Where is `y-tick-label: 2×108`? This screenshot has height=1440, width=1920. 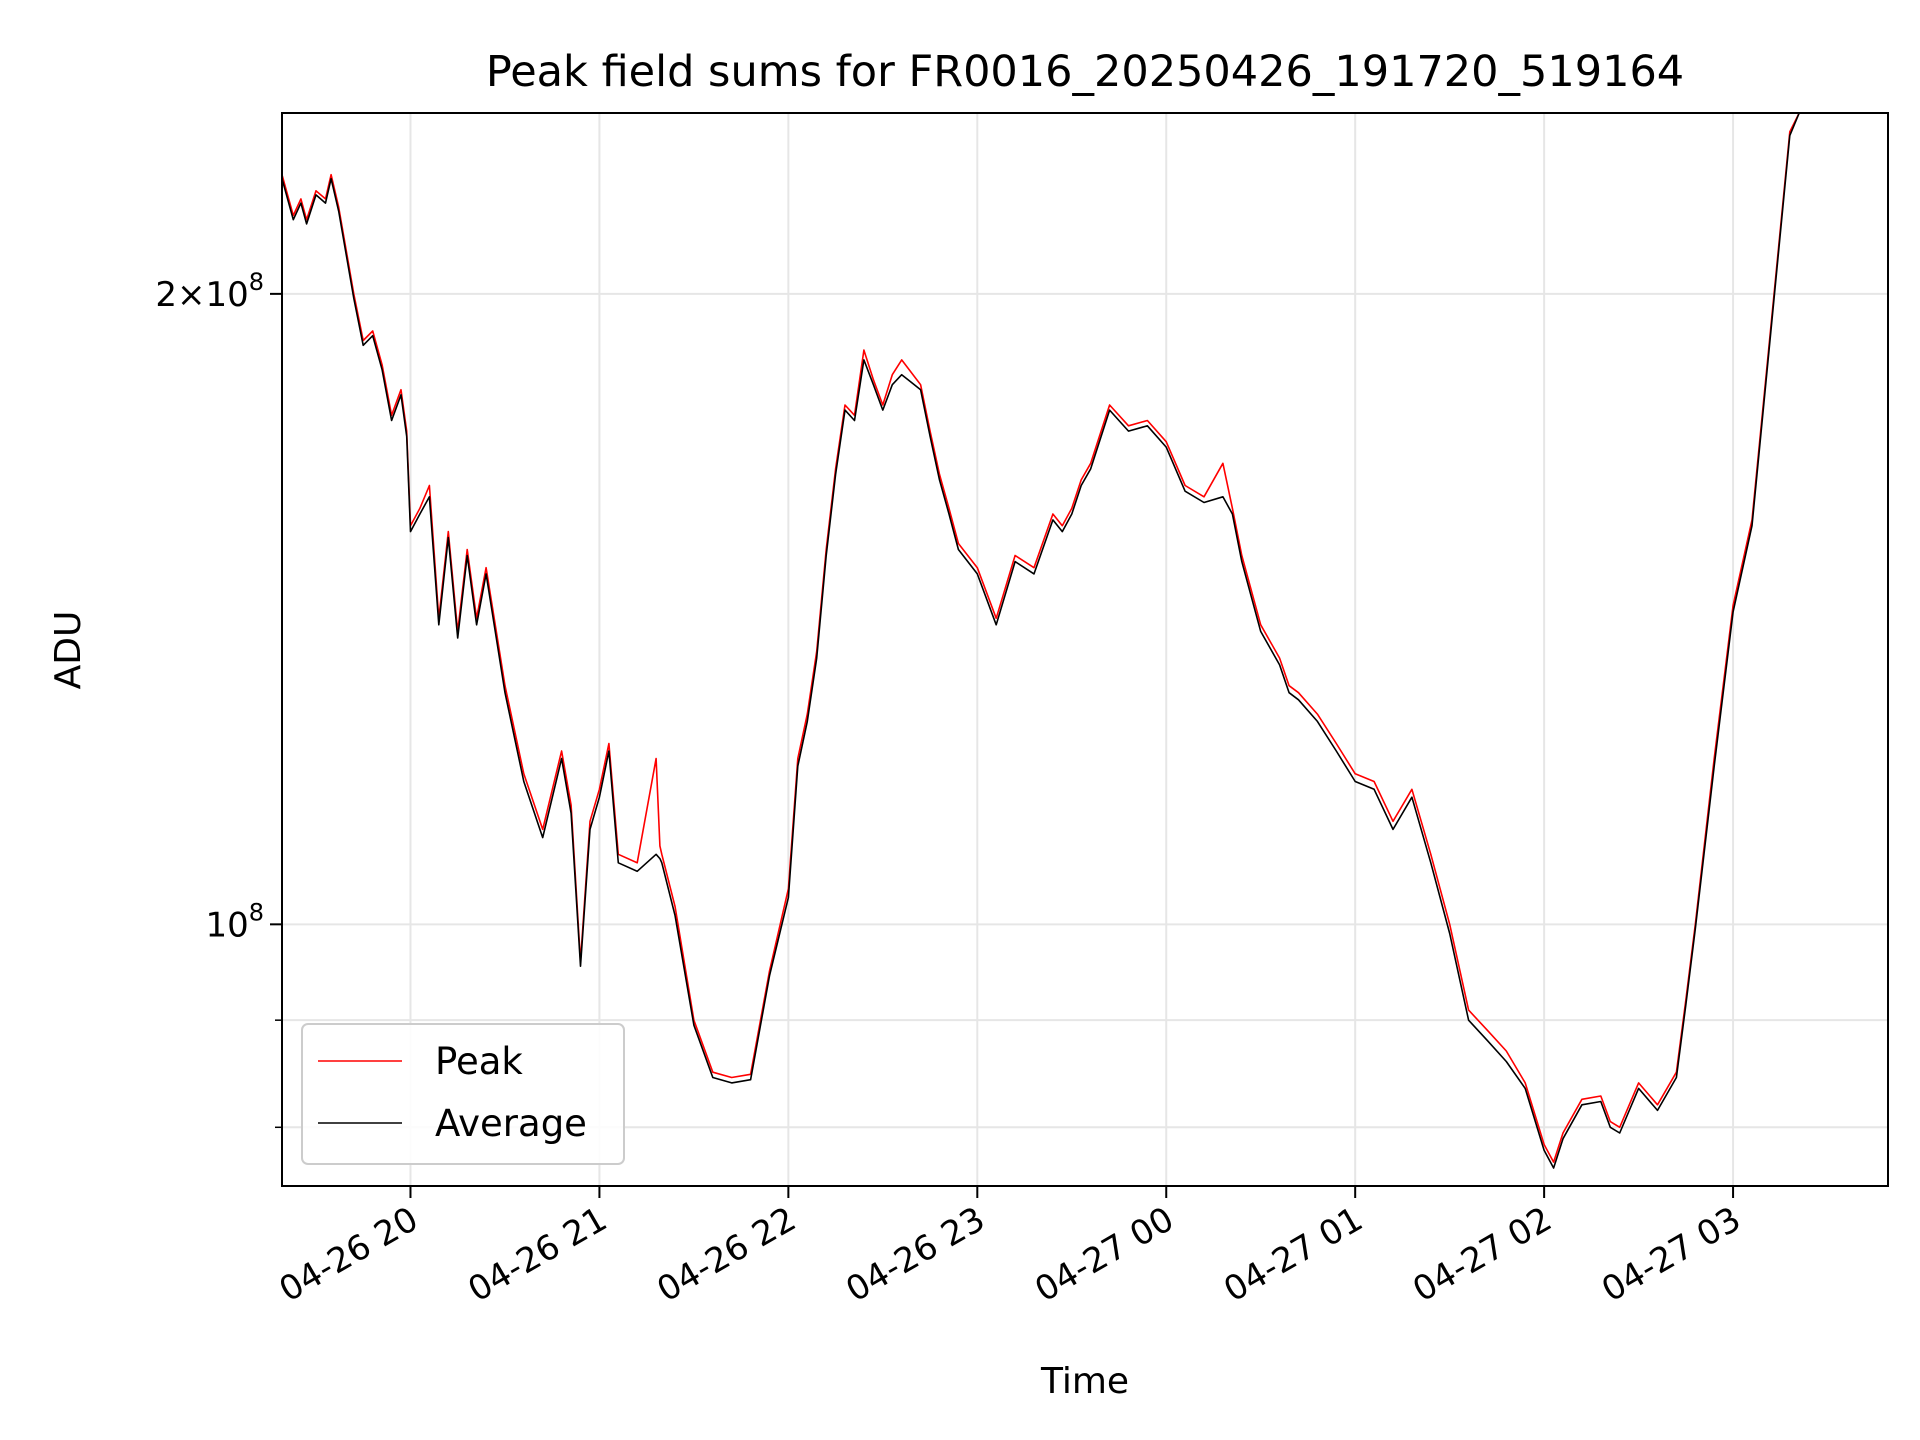
y-tick-label: 2×108 is located at coordinates (209, 291).